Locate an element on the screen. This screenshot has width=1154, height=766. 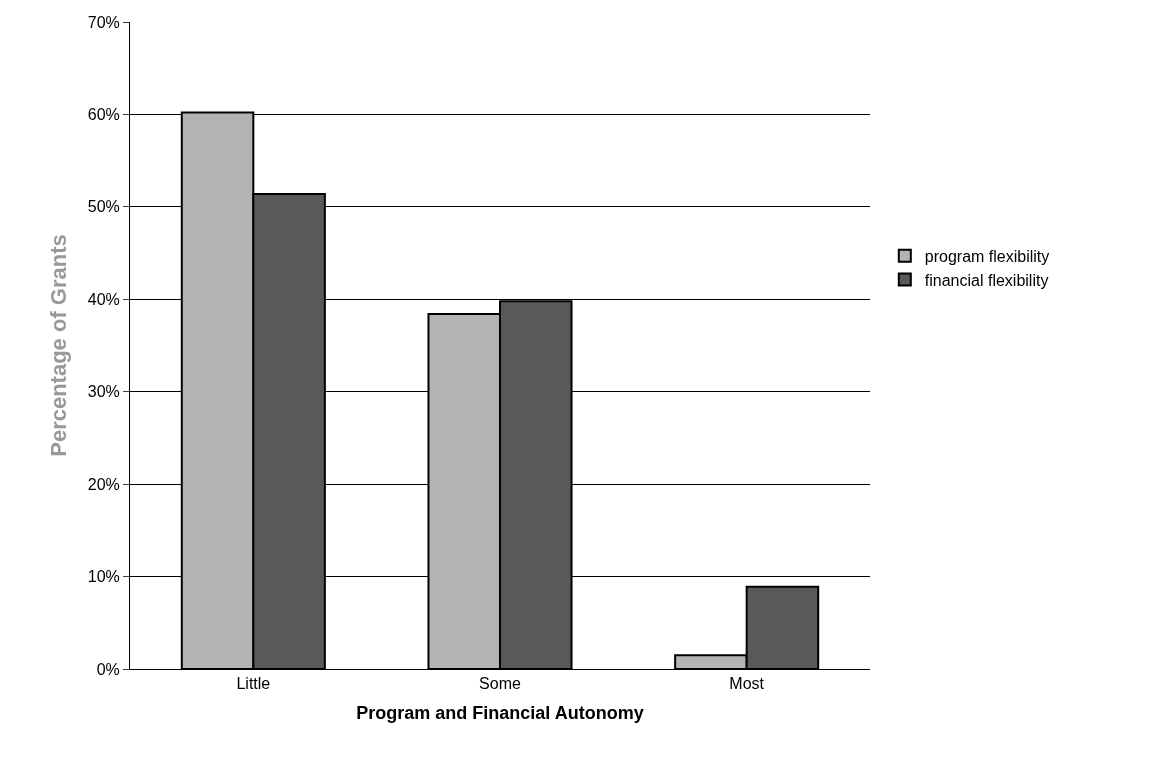
y-tick-label: 10% is located at coordinates (103, 577).